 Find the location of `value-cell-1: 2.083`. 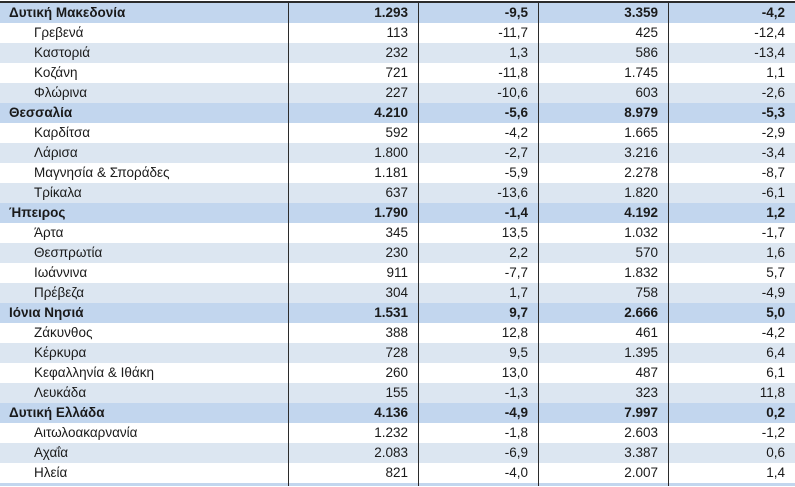

value-cell-1: 2.083 is located at coordinates (353, 453).